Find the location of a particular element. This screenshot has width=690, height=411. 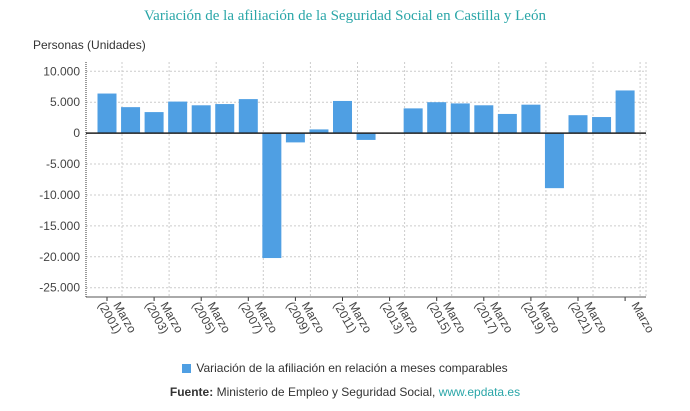

y-tick-label: -20.000 is located at coordinates (59, 257).